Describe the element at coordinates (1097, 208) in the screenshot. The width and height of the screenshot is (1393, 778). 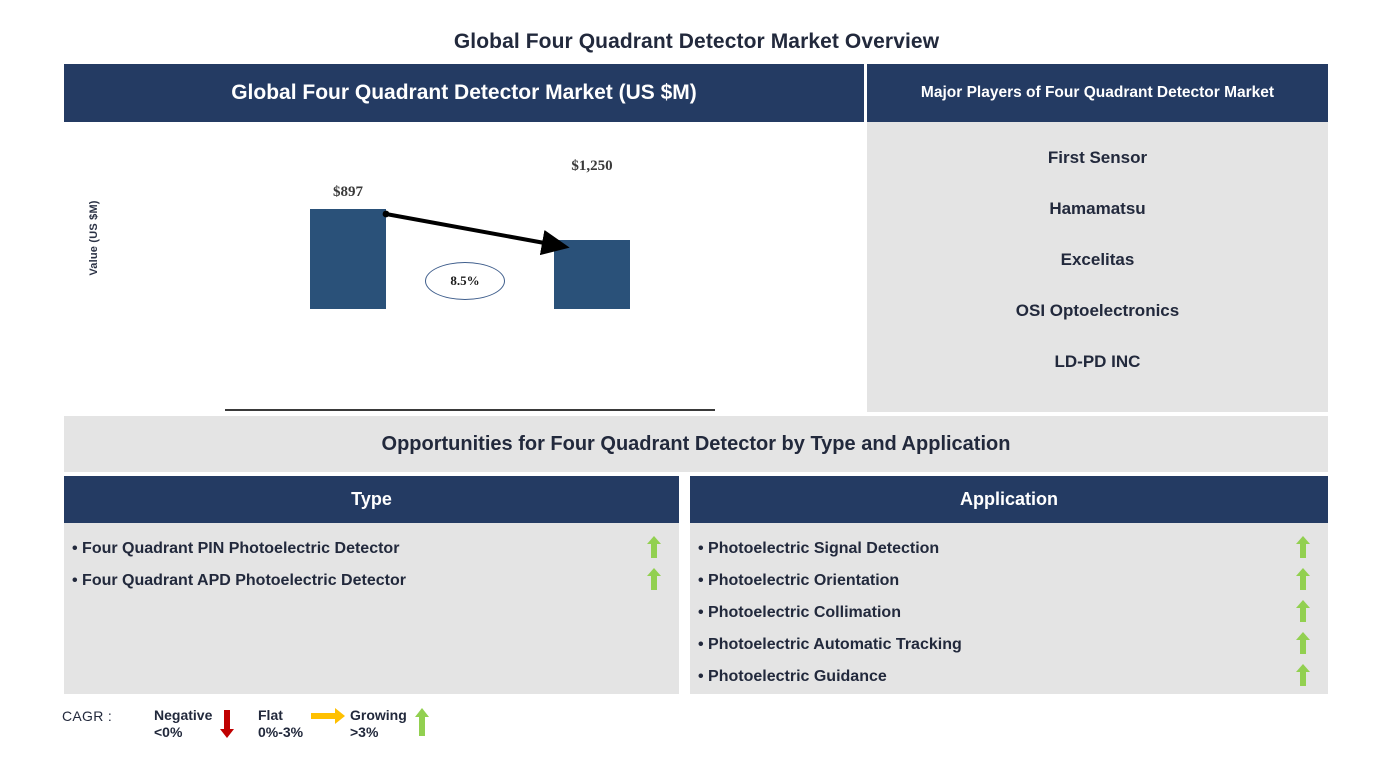
I see `list-item: Hamamatsu` at that location.